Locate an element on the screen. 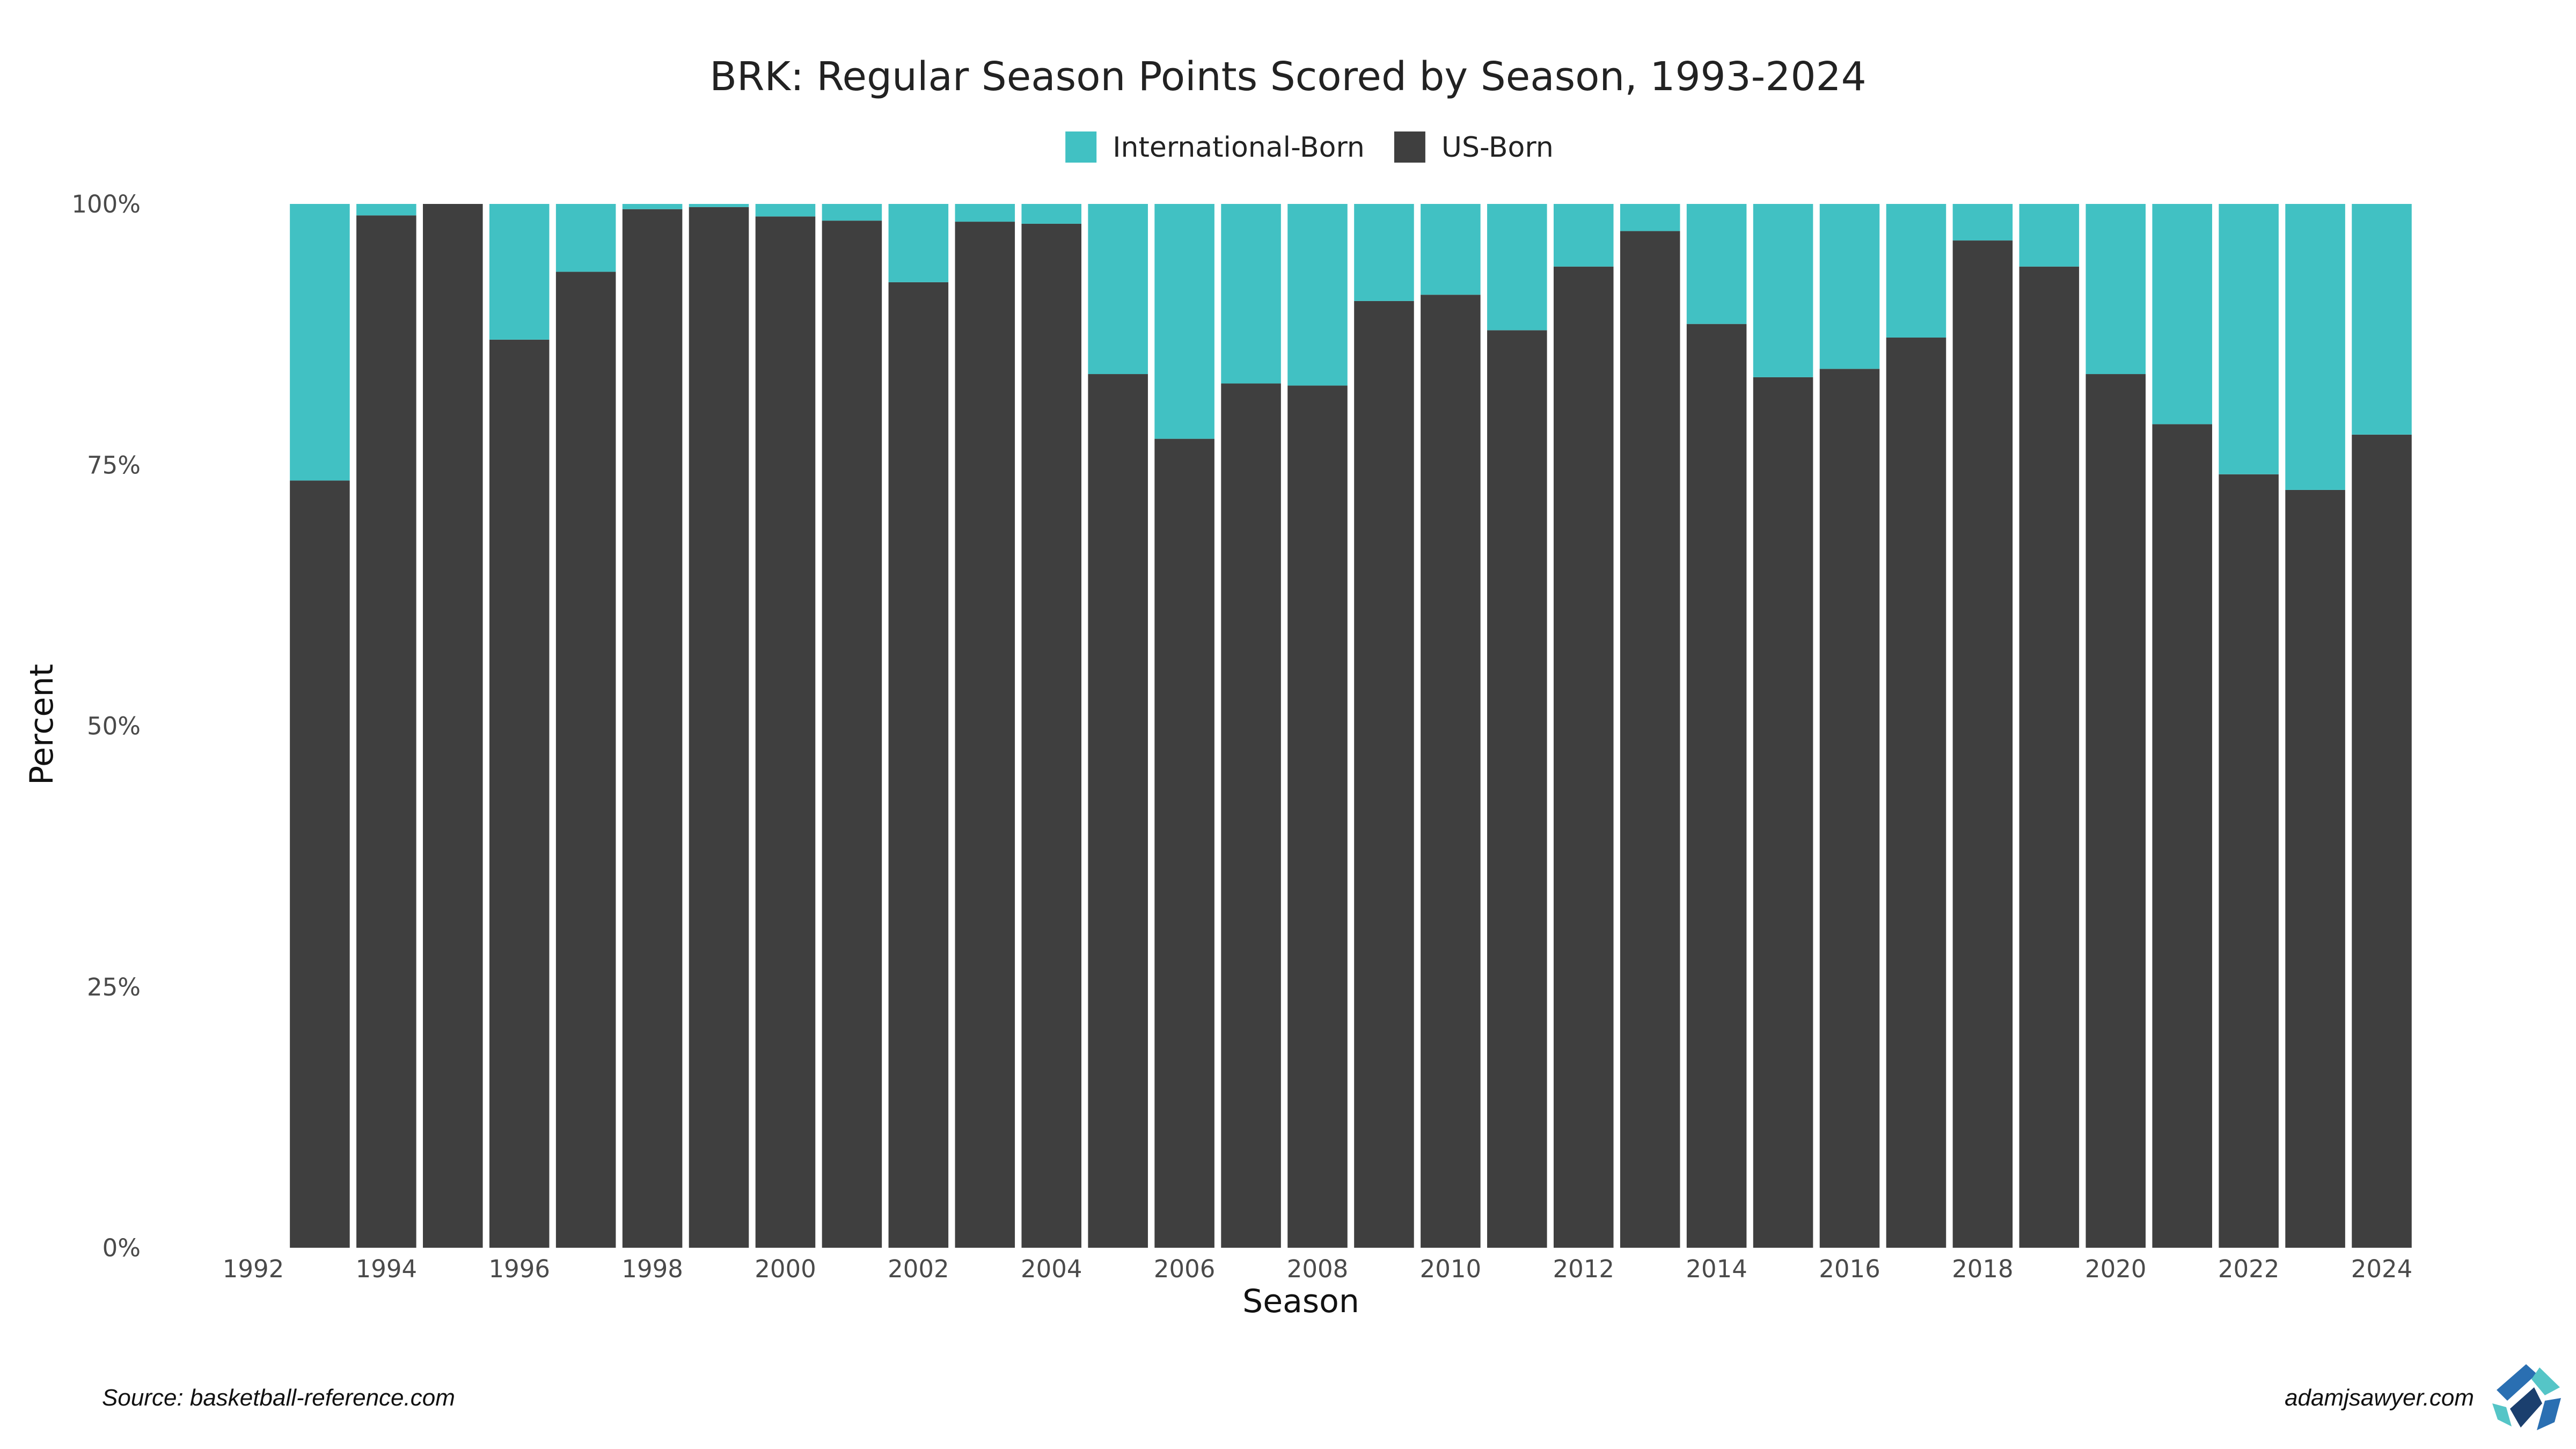 The image size is (2576, 1449). bar-us-born-2024 is located at coordinates (2382, 841).